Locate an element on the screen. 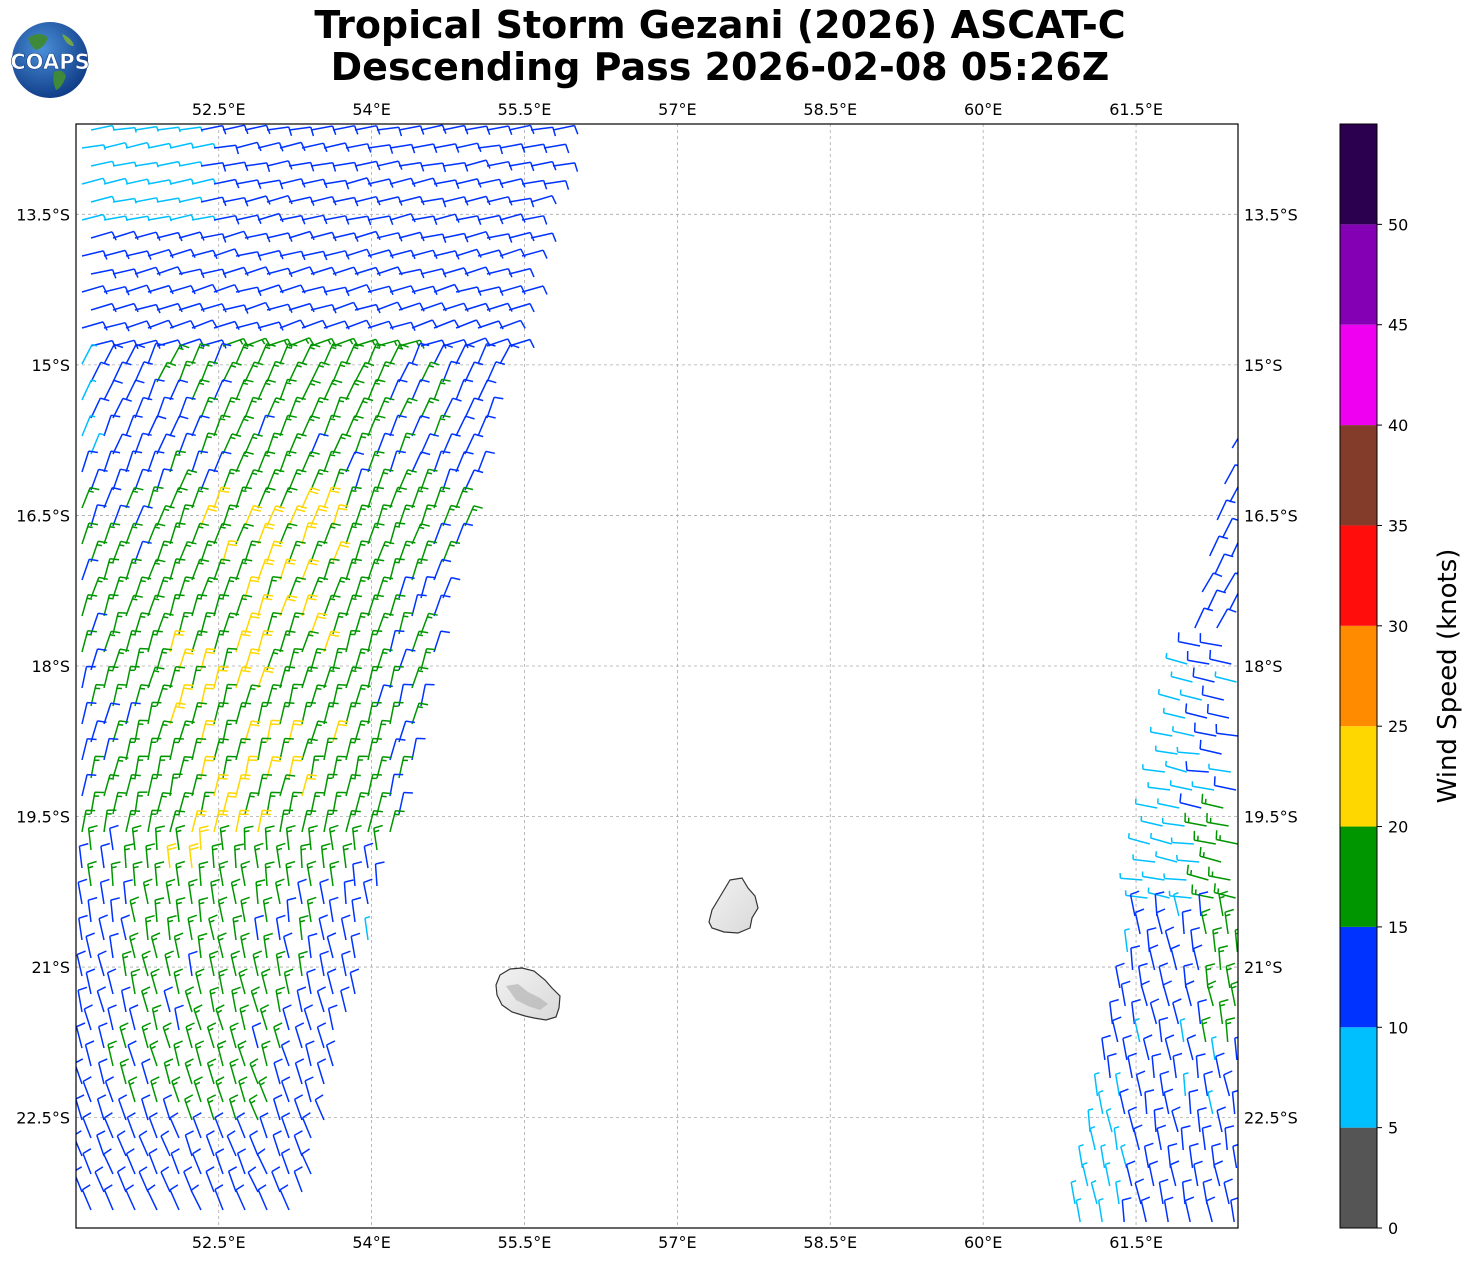 The image size is (1476, 1264). lat-tick-label: 13.5°S is located at coordinates (43, 214).